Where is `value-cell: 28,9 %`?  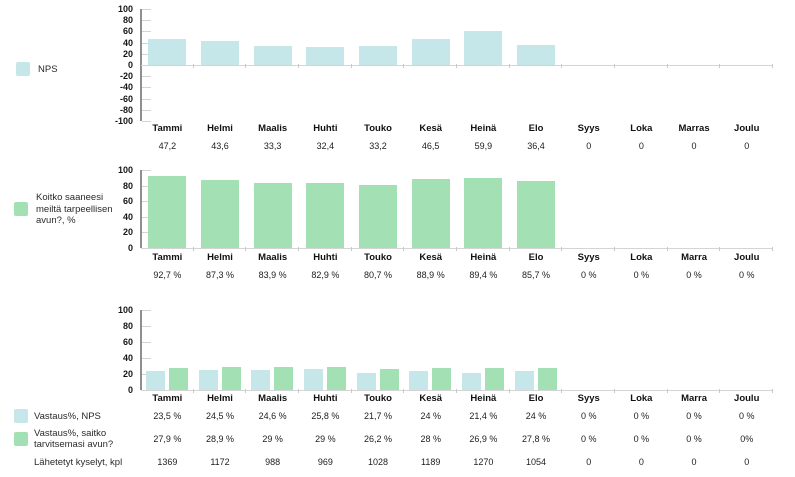
value-cell: 28,9 % is located at coordinates (220, 439).